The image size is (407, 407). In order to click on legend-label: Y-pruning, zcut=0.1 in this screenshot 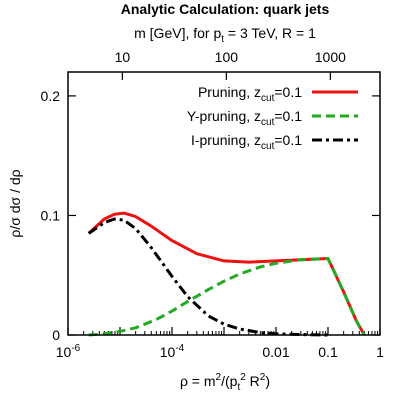, I will do `click(244, 118)`.